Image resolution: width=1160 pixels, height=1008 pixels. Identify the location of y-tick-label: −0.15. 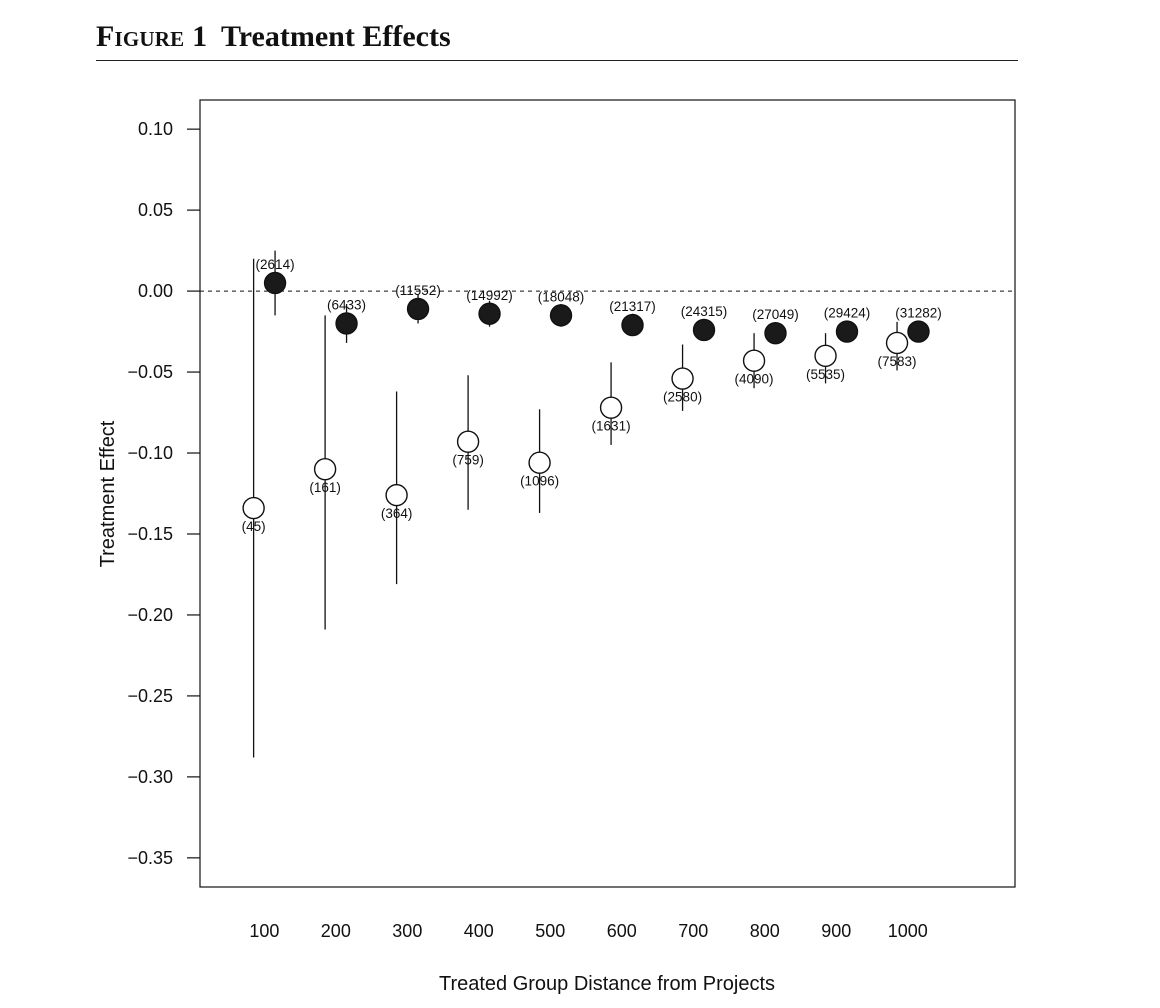
(150, 534).